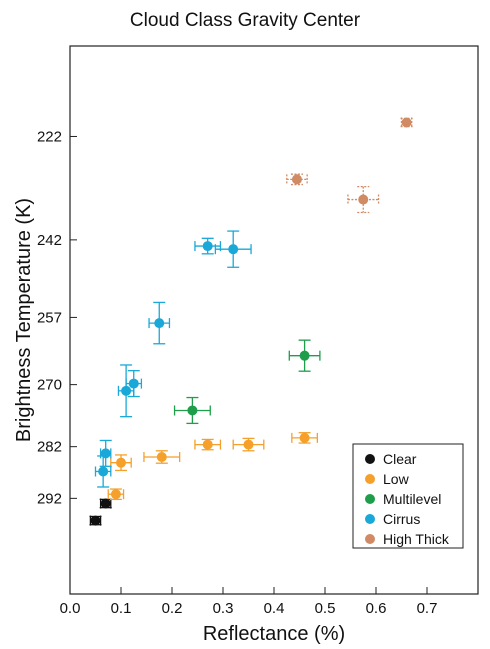 This screenshot has width=490, height=649. Describe the element at coordinates (427, 608) in the screenshot. I see `x-tick-label: 0.7` at that location.